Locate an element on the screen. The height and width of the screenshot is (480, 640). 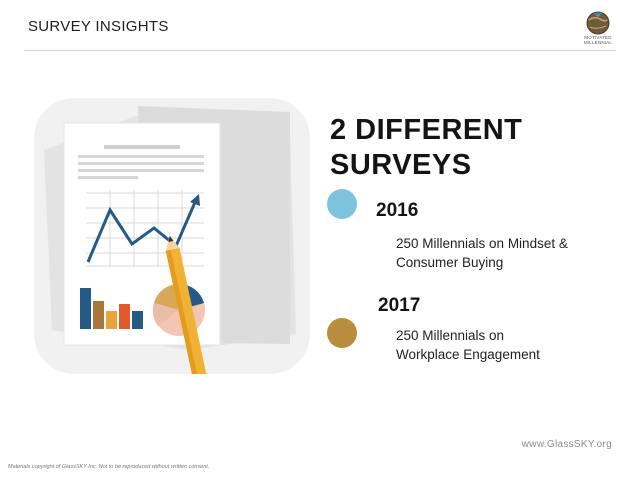
survey-dot-2017 is located at coordinates (342, 333).